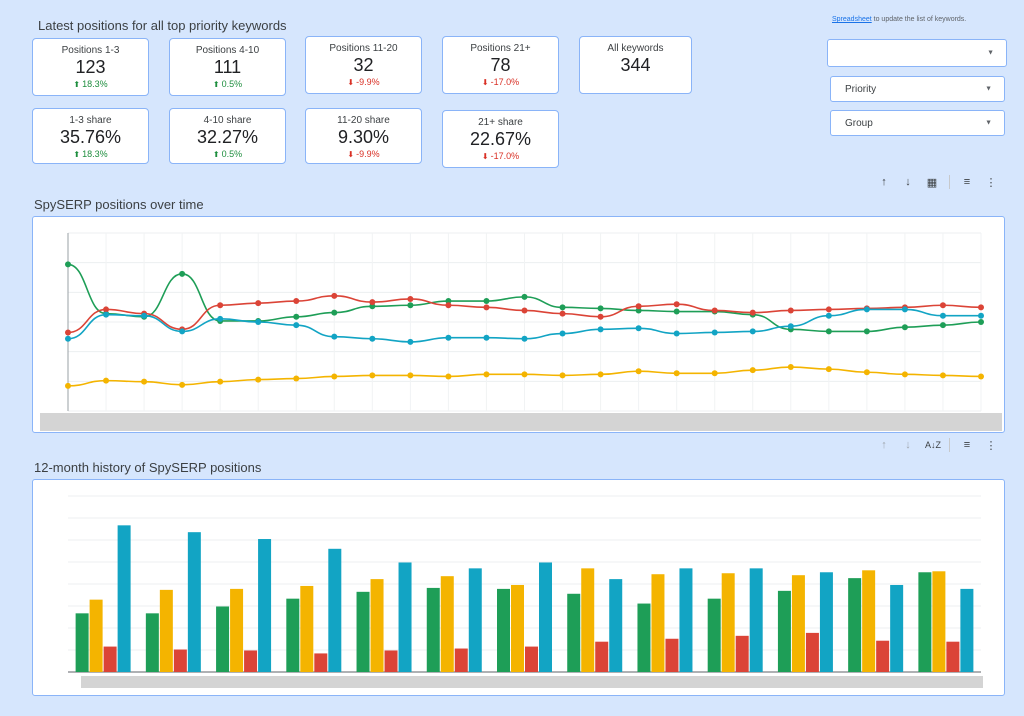 This screenshot has height=716, width=1024. What do you see at coordinates (917, 53) in the screenshot?
I see `top-filter-dropdown: ▼` at bounding box center [917, 53].